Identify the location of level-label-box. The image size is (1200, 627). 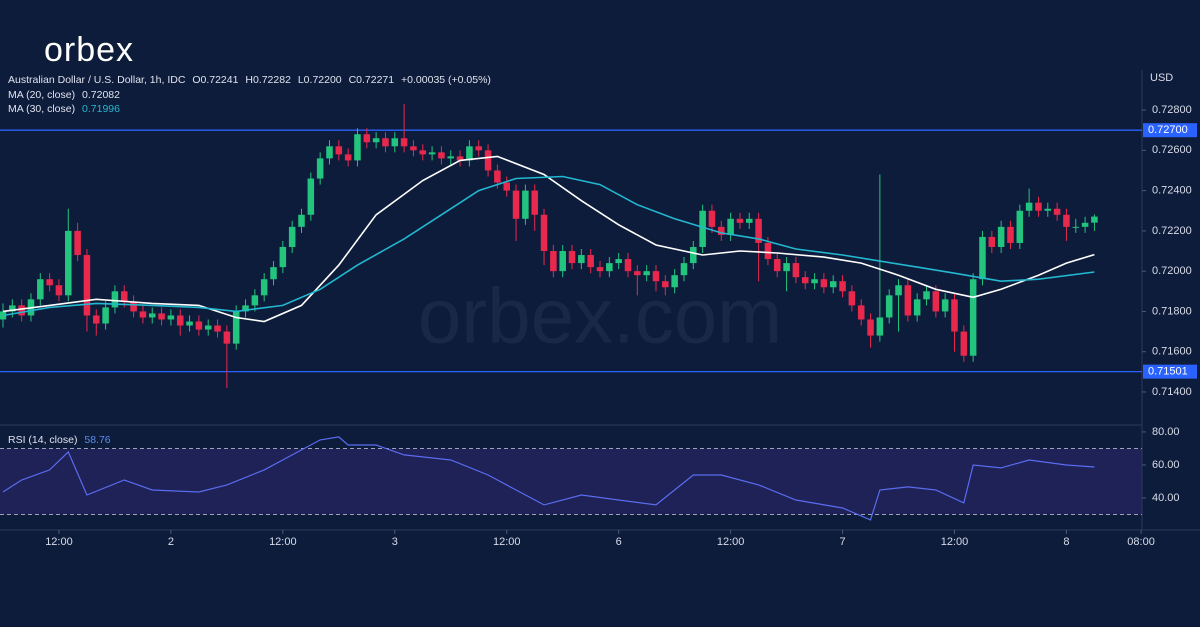
(1170, 130).